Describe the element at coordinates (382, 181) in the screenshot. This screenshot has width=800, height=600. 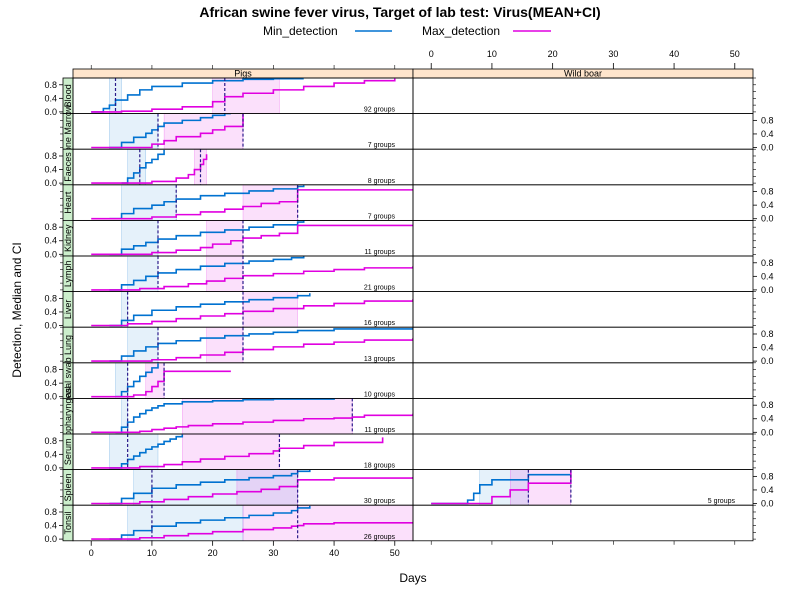
I see `groups-label: 8 groups` at that location.